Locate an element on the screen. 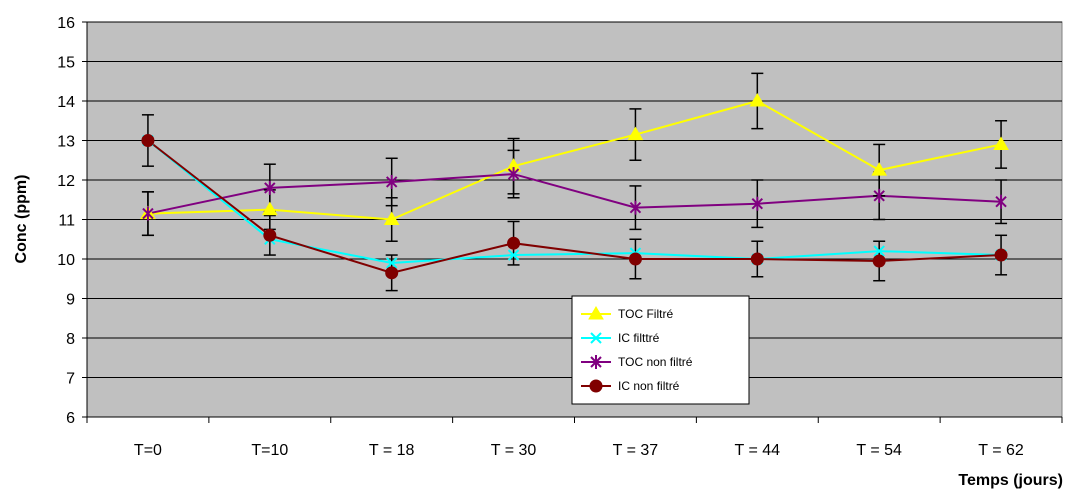 The height and width of the screenshot is (493, 1080). y-tick-label: 13 is located at coordinates (66, 142).